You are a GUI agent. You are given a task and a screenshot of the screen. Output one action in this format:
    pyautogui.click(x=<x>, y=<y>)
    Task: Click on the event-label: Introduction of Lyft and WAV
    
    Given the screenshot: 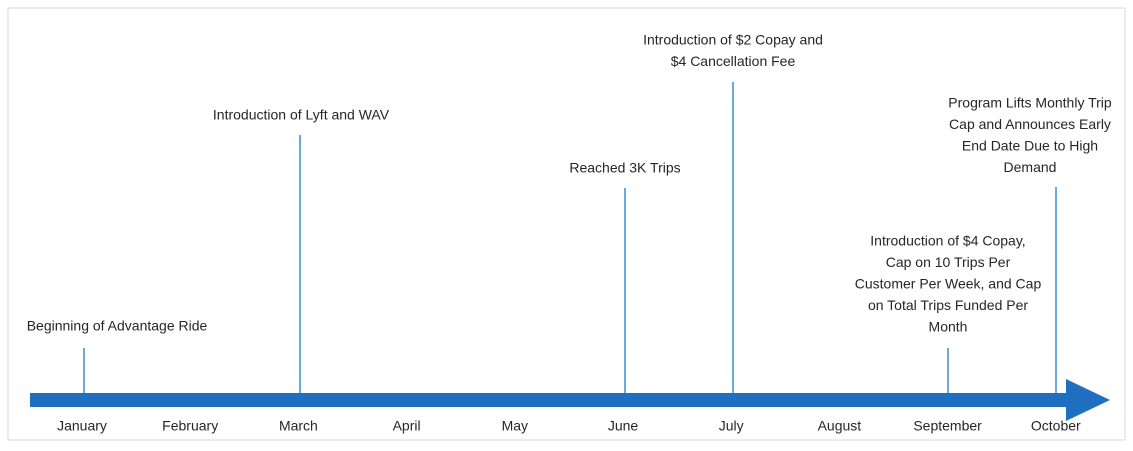 What is the action you would take?
    pyautogui.click(x=301, y=115)
    